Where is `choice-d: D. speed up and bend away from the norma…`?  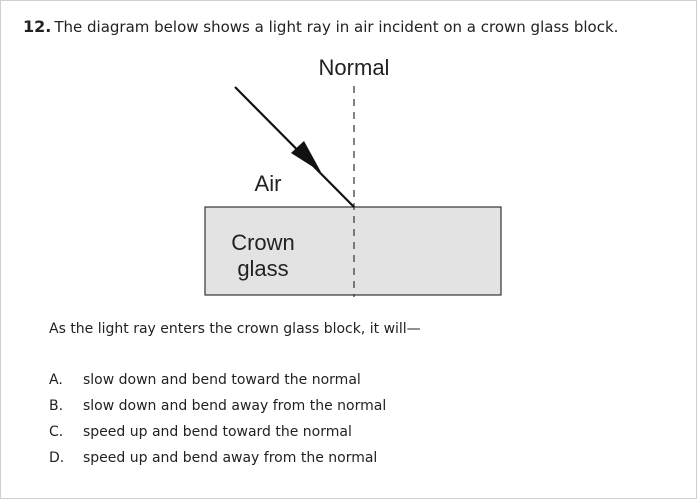
choice-d: D. speed up and bend away from the norma… is located at coordinates (217, 463).